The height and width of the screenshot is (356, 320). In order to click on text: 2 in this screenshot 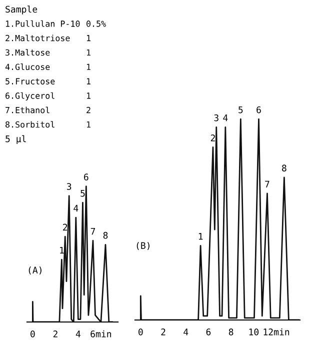, I will do `click(88, 110)`.